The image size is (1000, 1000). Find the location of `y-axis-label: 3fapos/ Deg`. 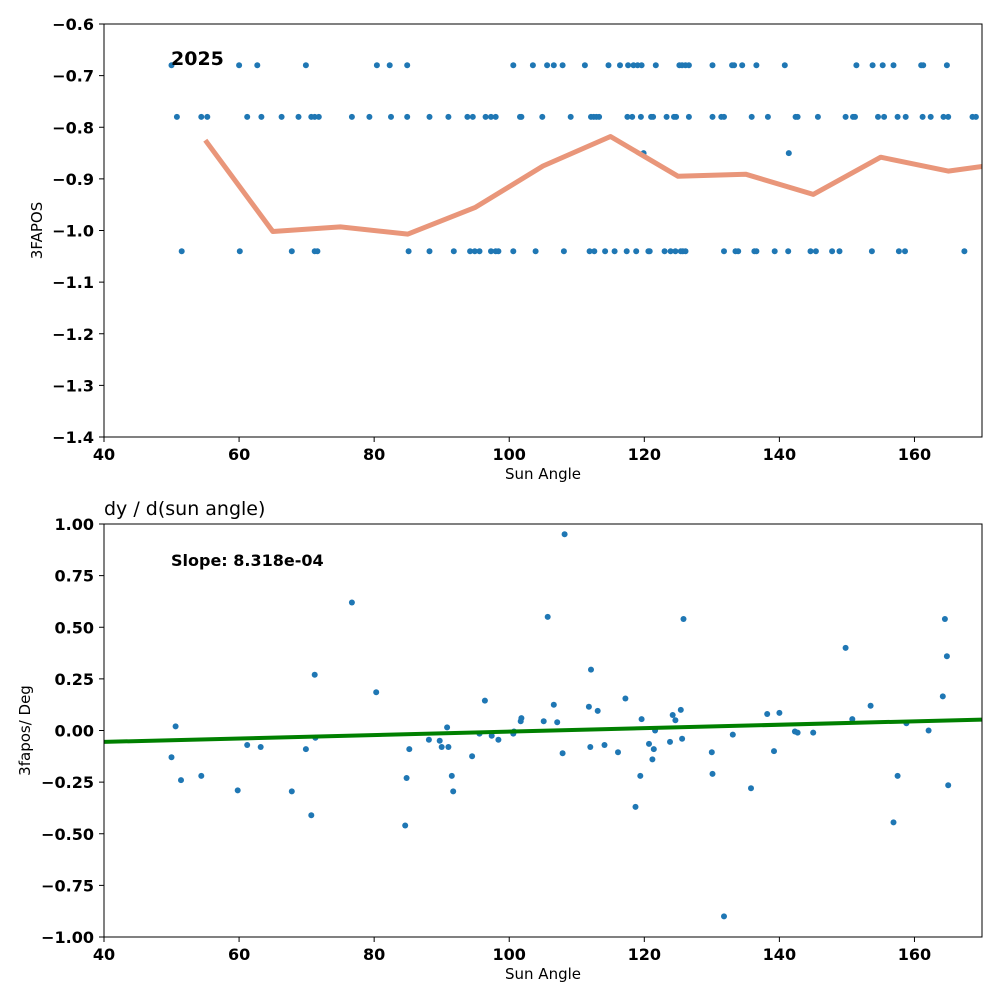

y-axis-label: 3fapos/ Deg is located at coordinates (25, 730).